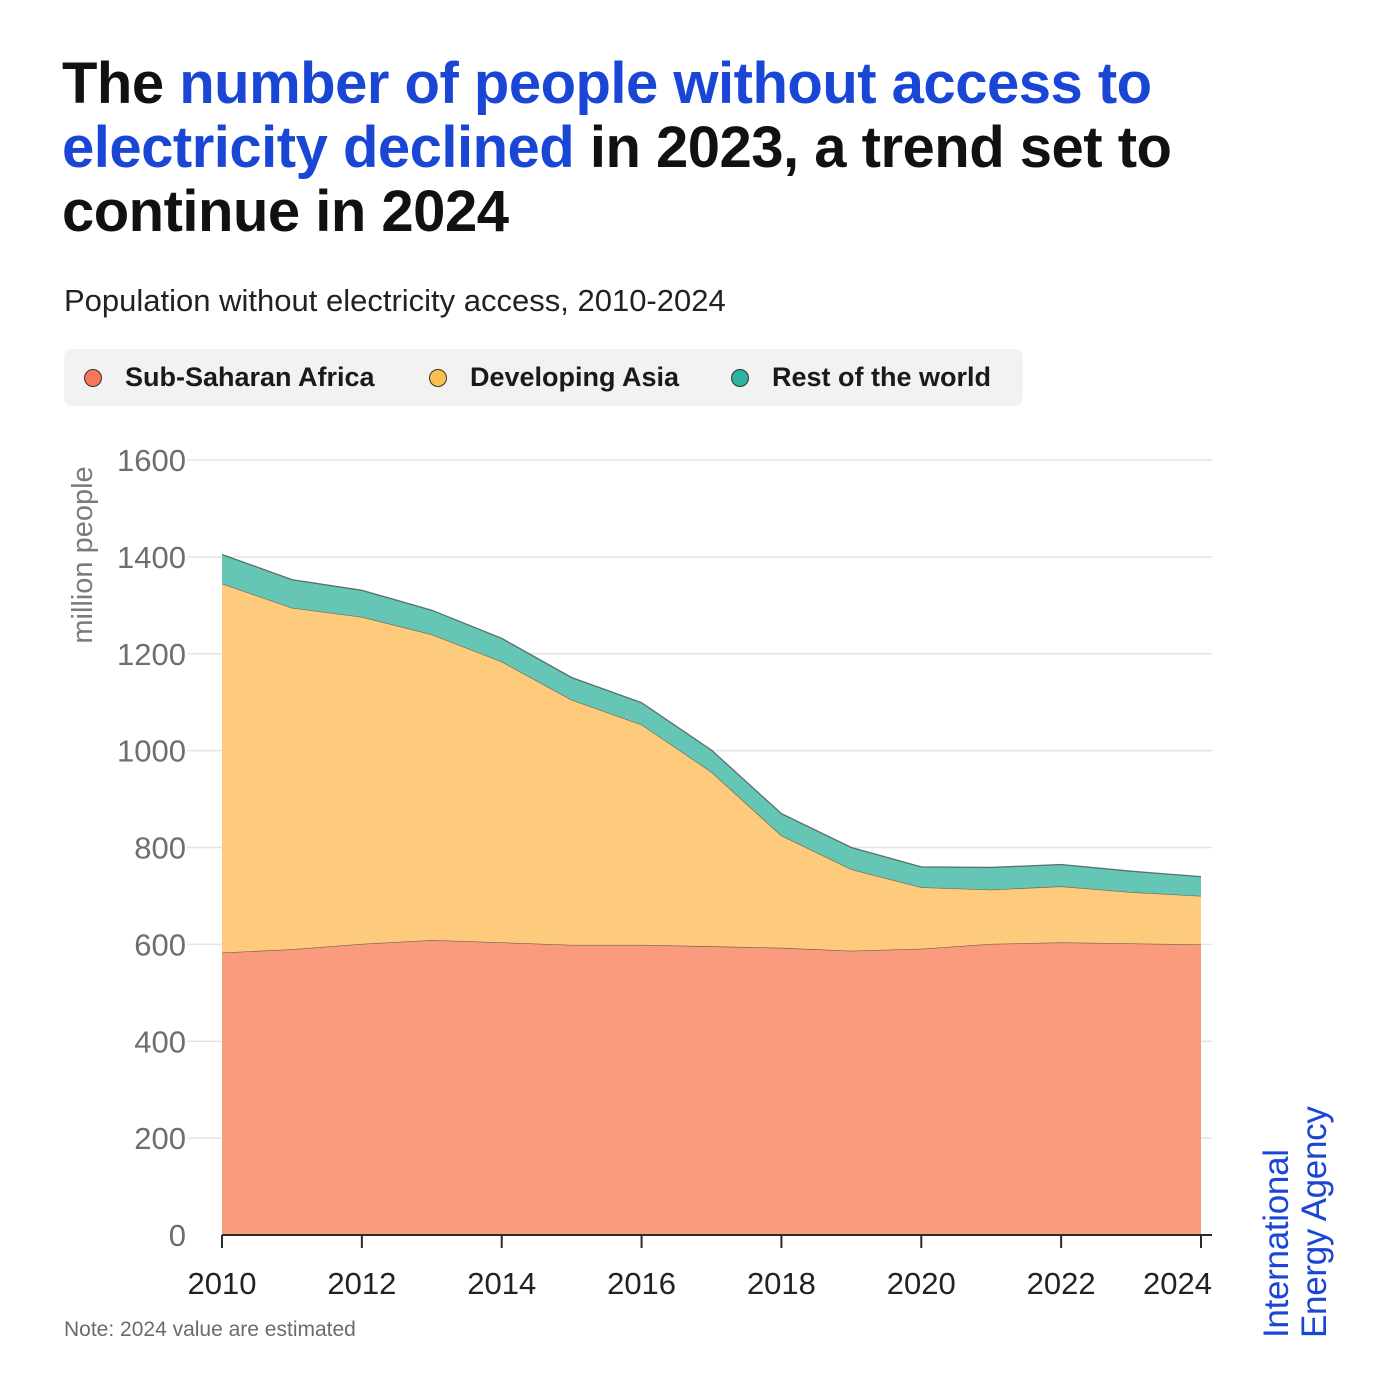 This screenshot has height=1400, width=1400. What do you see at coordinates (160, 1138) in the screenshot?
I see `y-tick-label-200: 200` at bounding box center [160, 1138].